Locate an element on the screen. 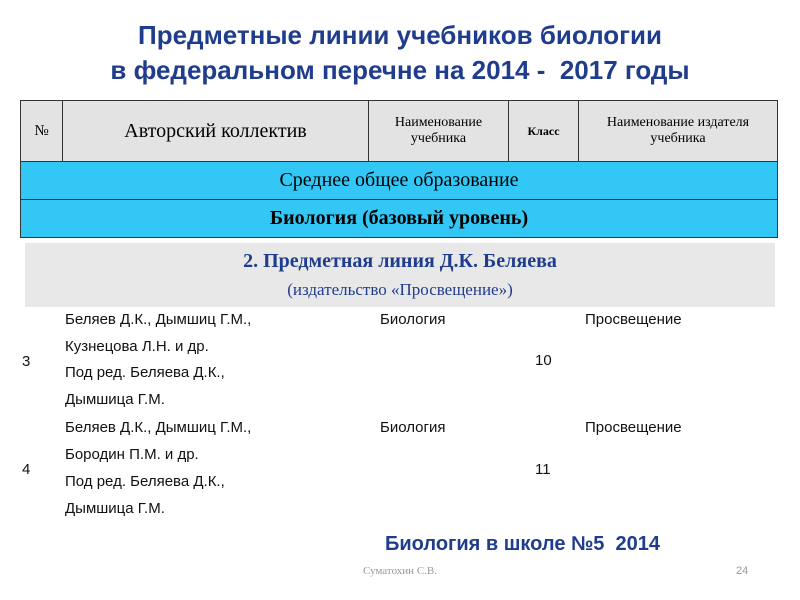  subject-row: Биология (базовый уровень) is located at coordinates (399, 218).